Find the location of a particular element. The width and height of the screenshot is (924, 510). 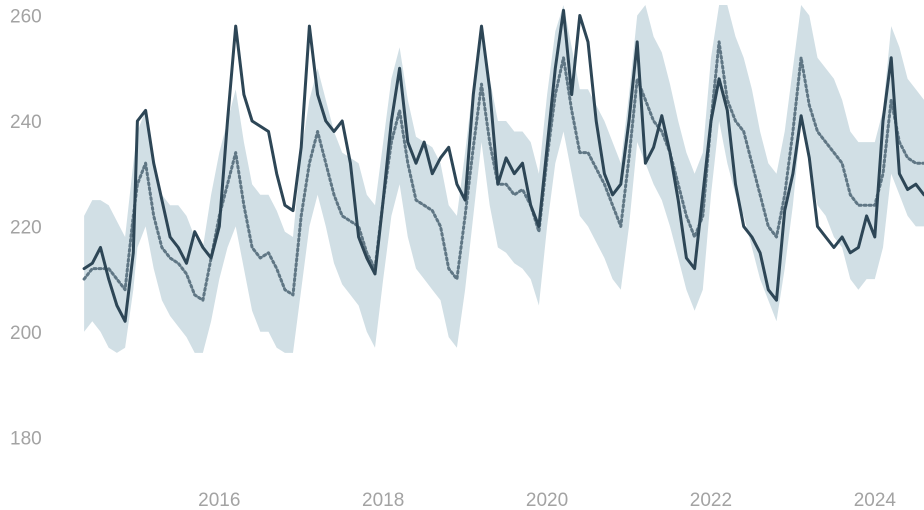

y-tick-label: 200 is located at coordinates (26, 333).